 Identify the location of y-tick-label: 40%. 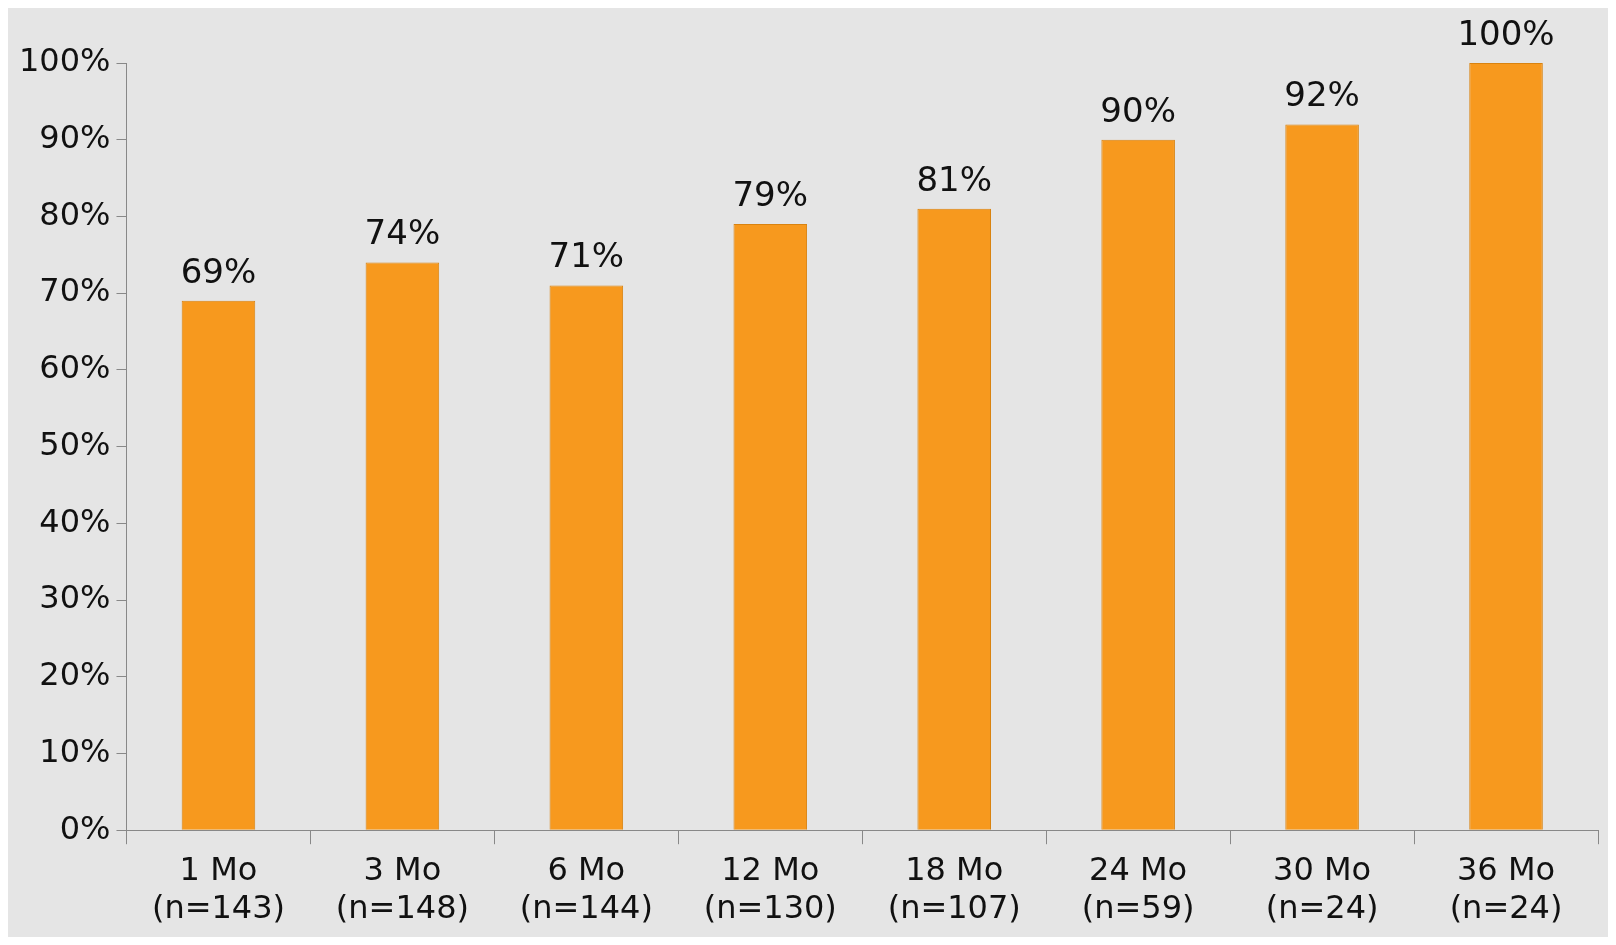
(75, 520).